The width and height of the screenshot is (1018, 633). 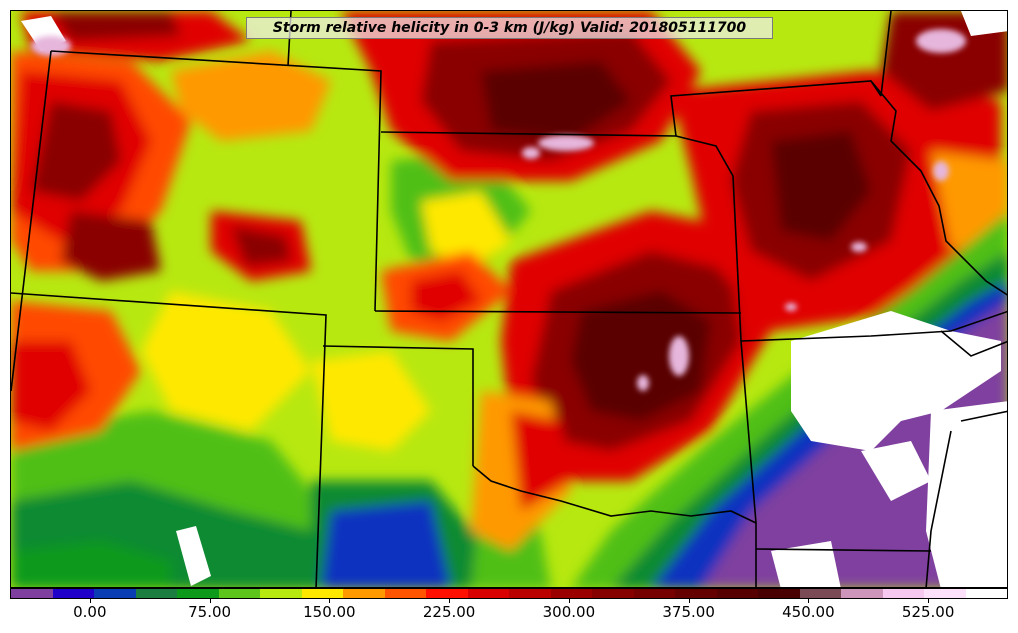 I want to click on colorbar-tick-label: 225.00, so click(x=449, y=612).